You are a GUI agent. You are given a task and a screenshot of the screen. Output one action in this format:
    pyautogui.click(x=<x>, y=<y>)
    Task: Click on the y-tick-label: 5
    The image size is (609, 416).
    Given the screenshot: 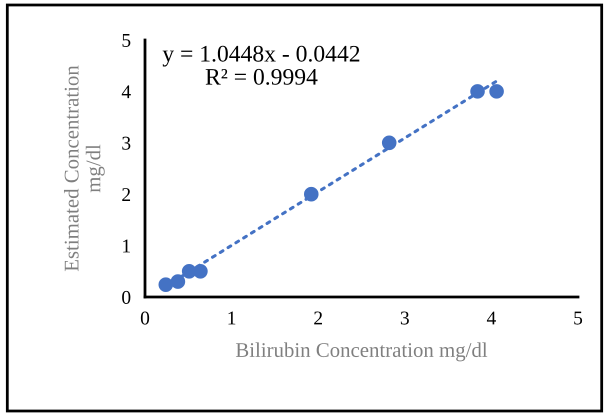 What is the action you would take?
    pyautogui.click(x=126, y=40)
    